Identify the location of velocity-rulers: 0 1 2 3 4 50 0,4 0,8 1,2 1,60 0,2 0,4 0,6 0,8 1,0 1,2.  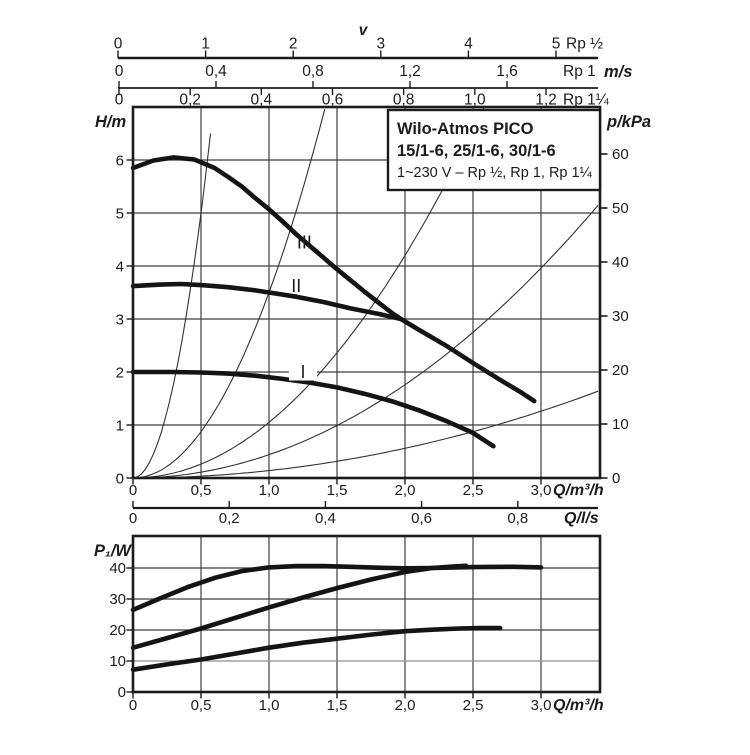
(356, 72).